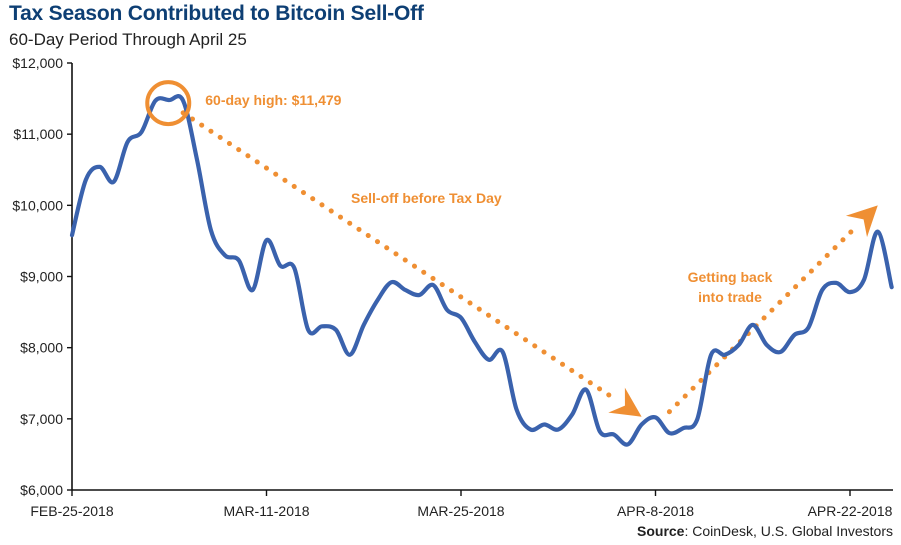 Image resolution: width=901 pixels, height=545 pixels. I want to click on source-label: Source, so click(661, 531).